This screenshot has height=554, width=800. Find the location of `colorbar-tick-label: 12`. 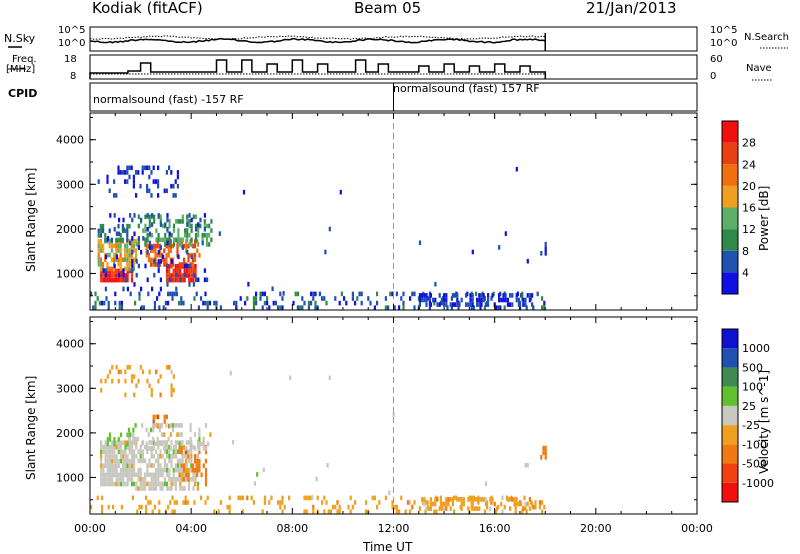

colorbar-tick-label: 12 is located at coordinates (749, 229).